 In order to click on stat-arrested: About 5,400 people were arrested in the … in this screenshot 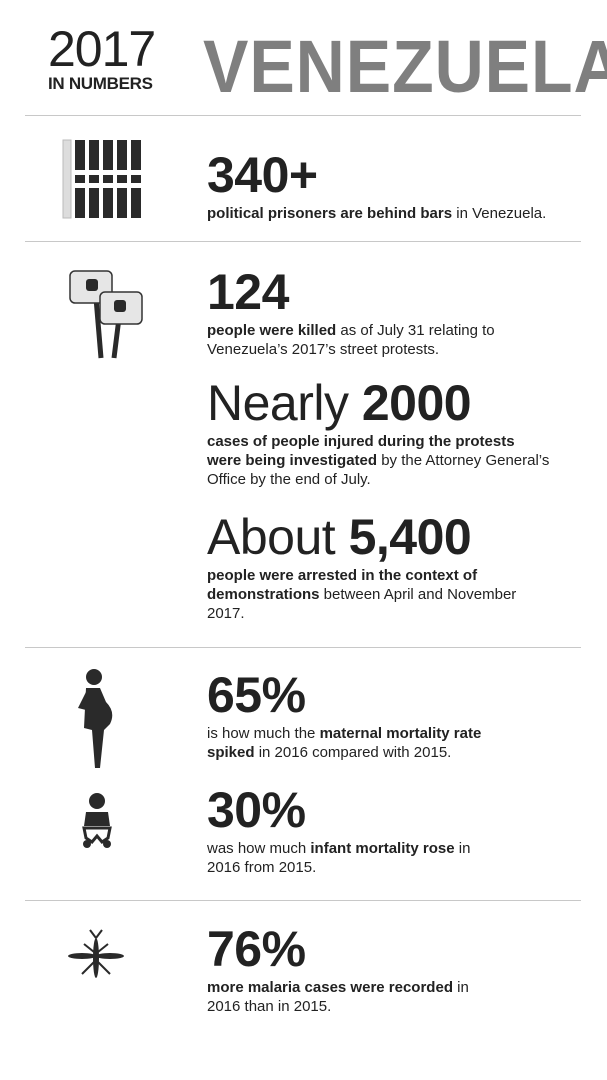, I will do `click(362, 566)`.